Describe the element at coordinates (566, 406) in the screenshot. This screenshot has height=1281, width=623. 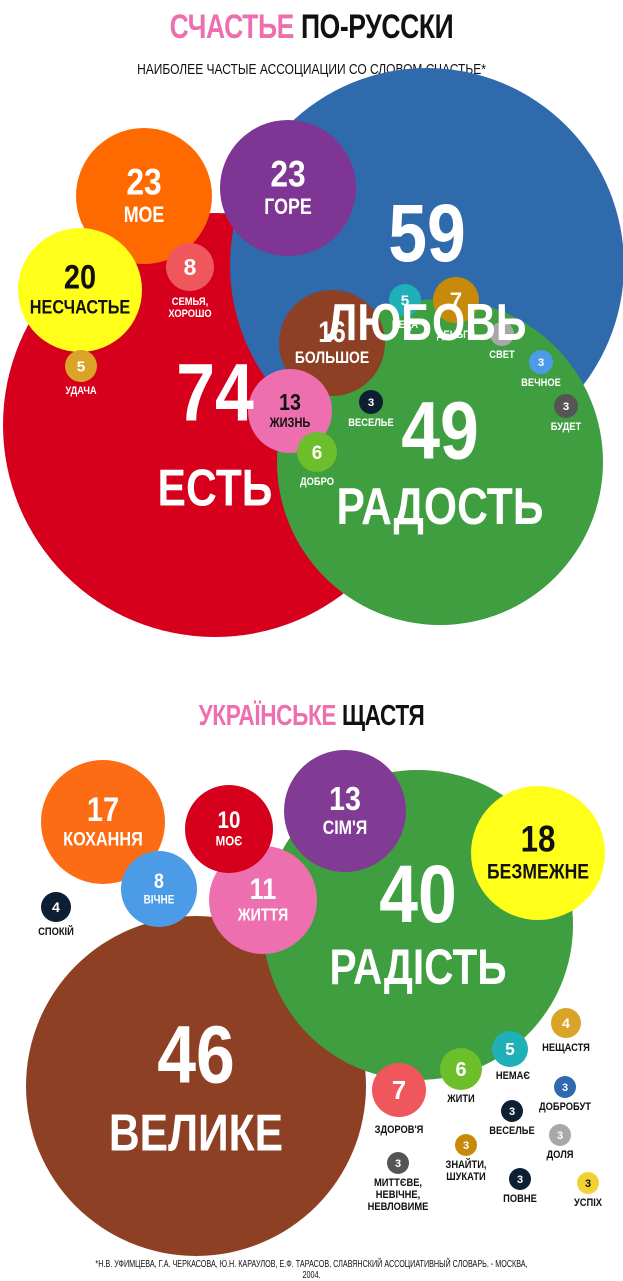
I see `bubble-будет` at that location.